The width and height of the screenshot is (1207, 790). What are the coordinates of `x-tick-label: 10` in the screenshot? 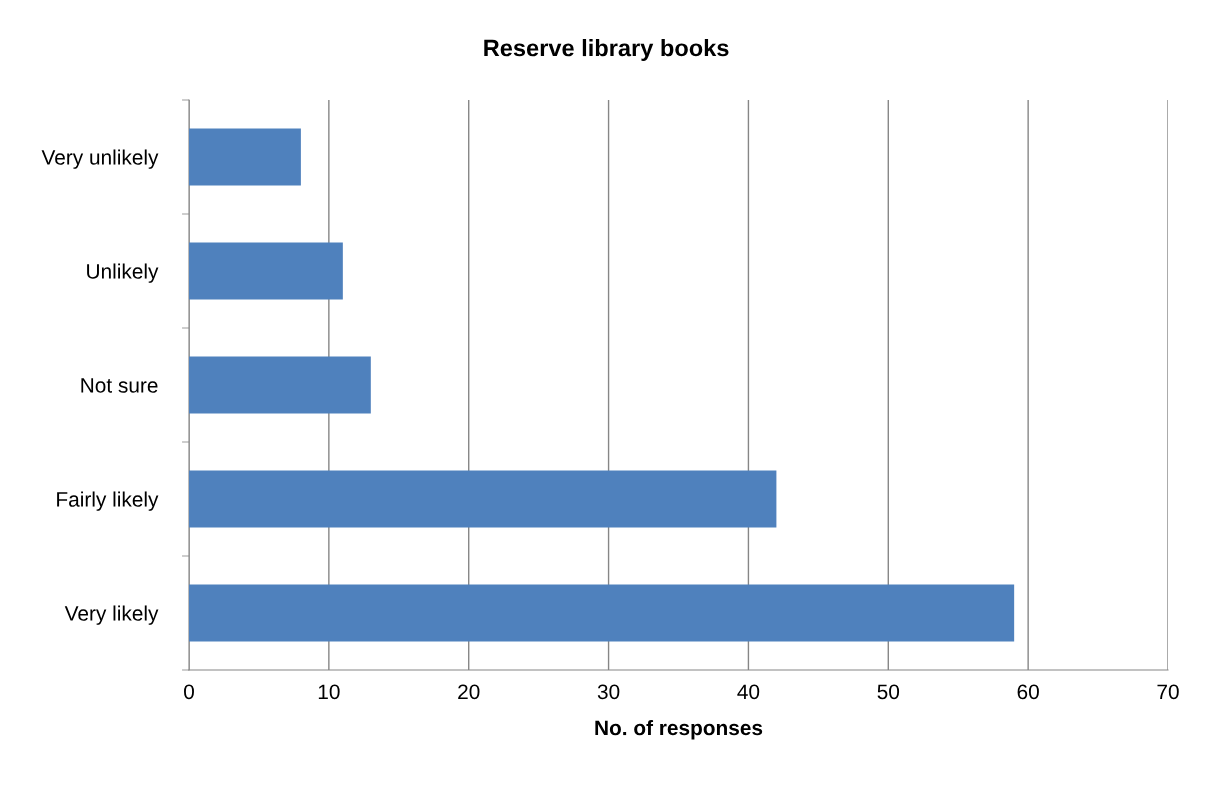 It's located at (329, 692).